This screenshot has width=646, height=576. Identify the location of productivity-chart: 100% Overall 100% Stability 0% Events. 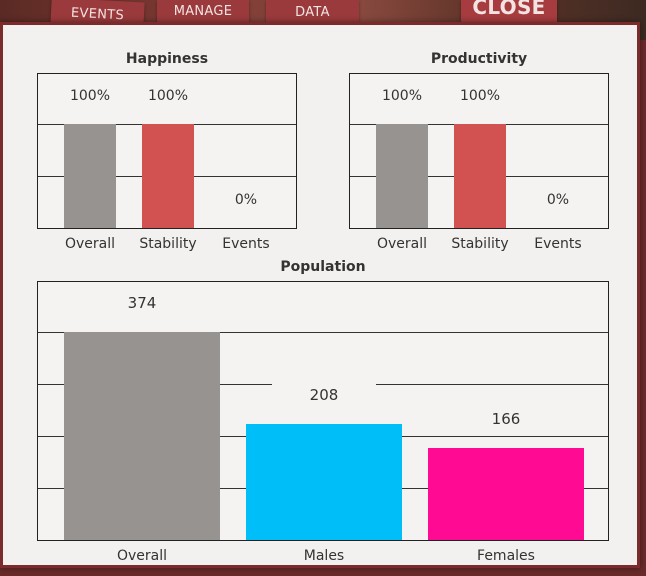
(479, 162).